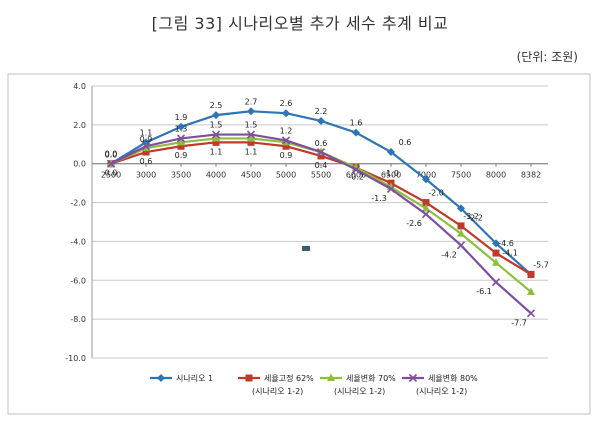  Describe the element at coordinates (289, 378) in the screenshot. I see `legend-label: 세율고정 62%` at that location.